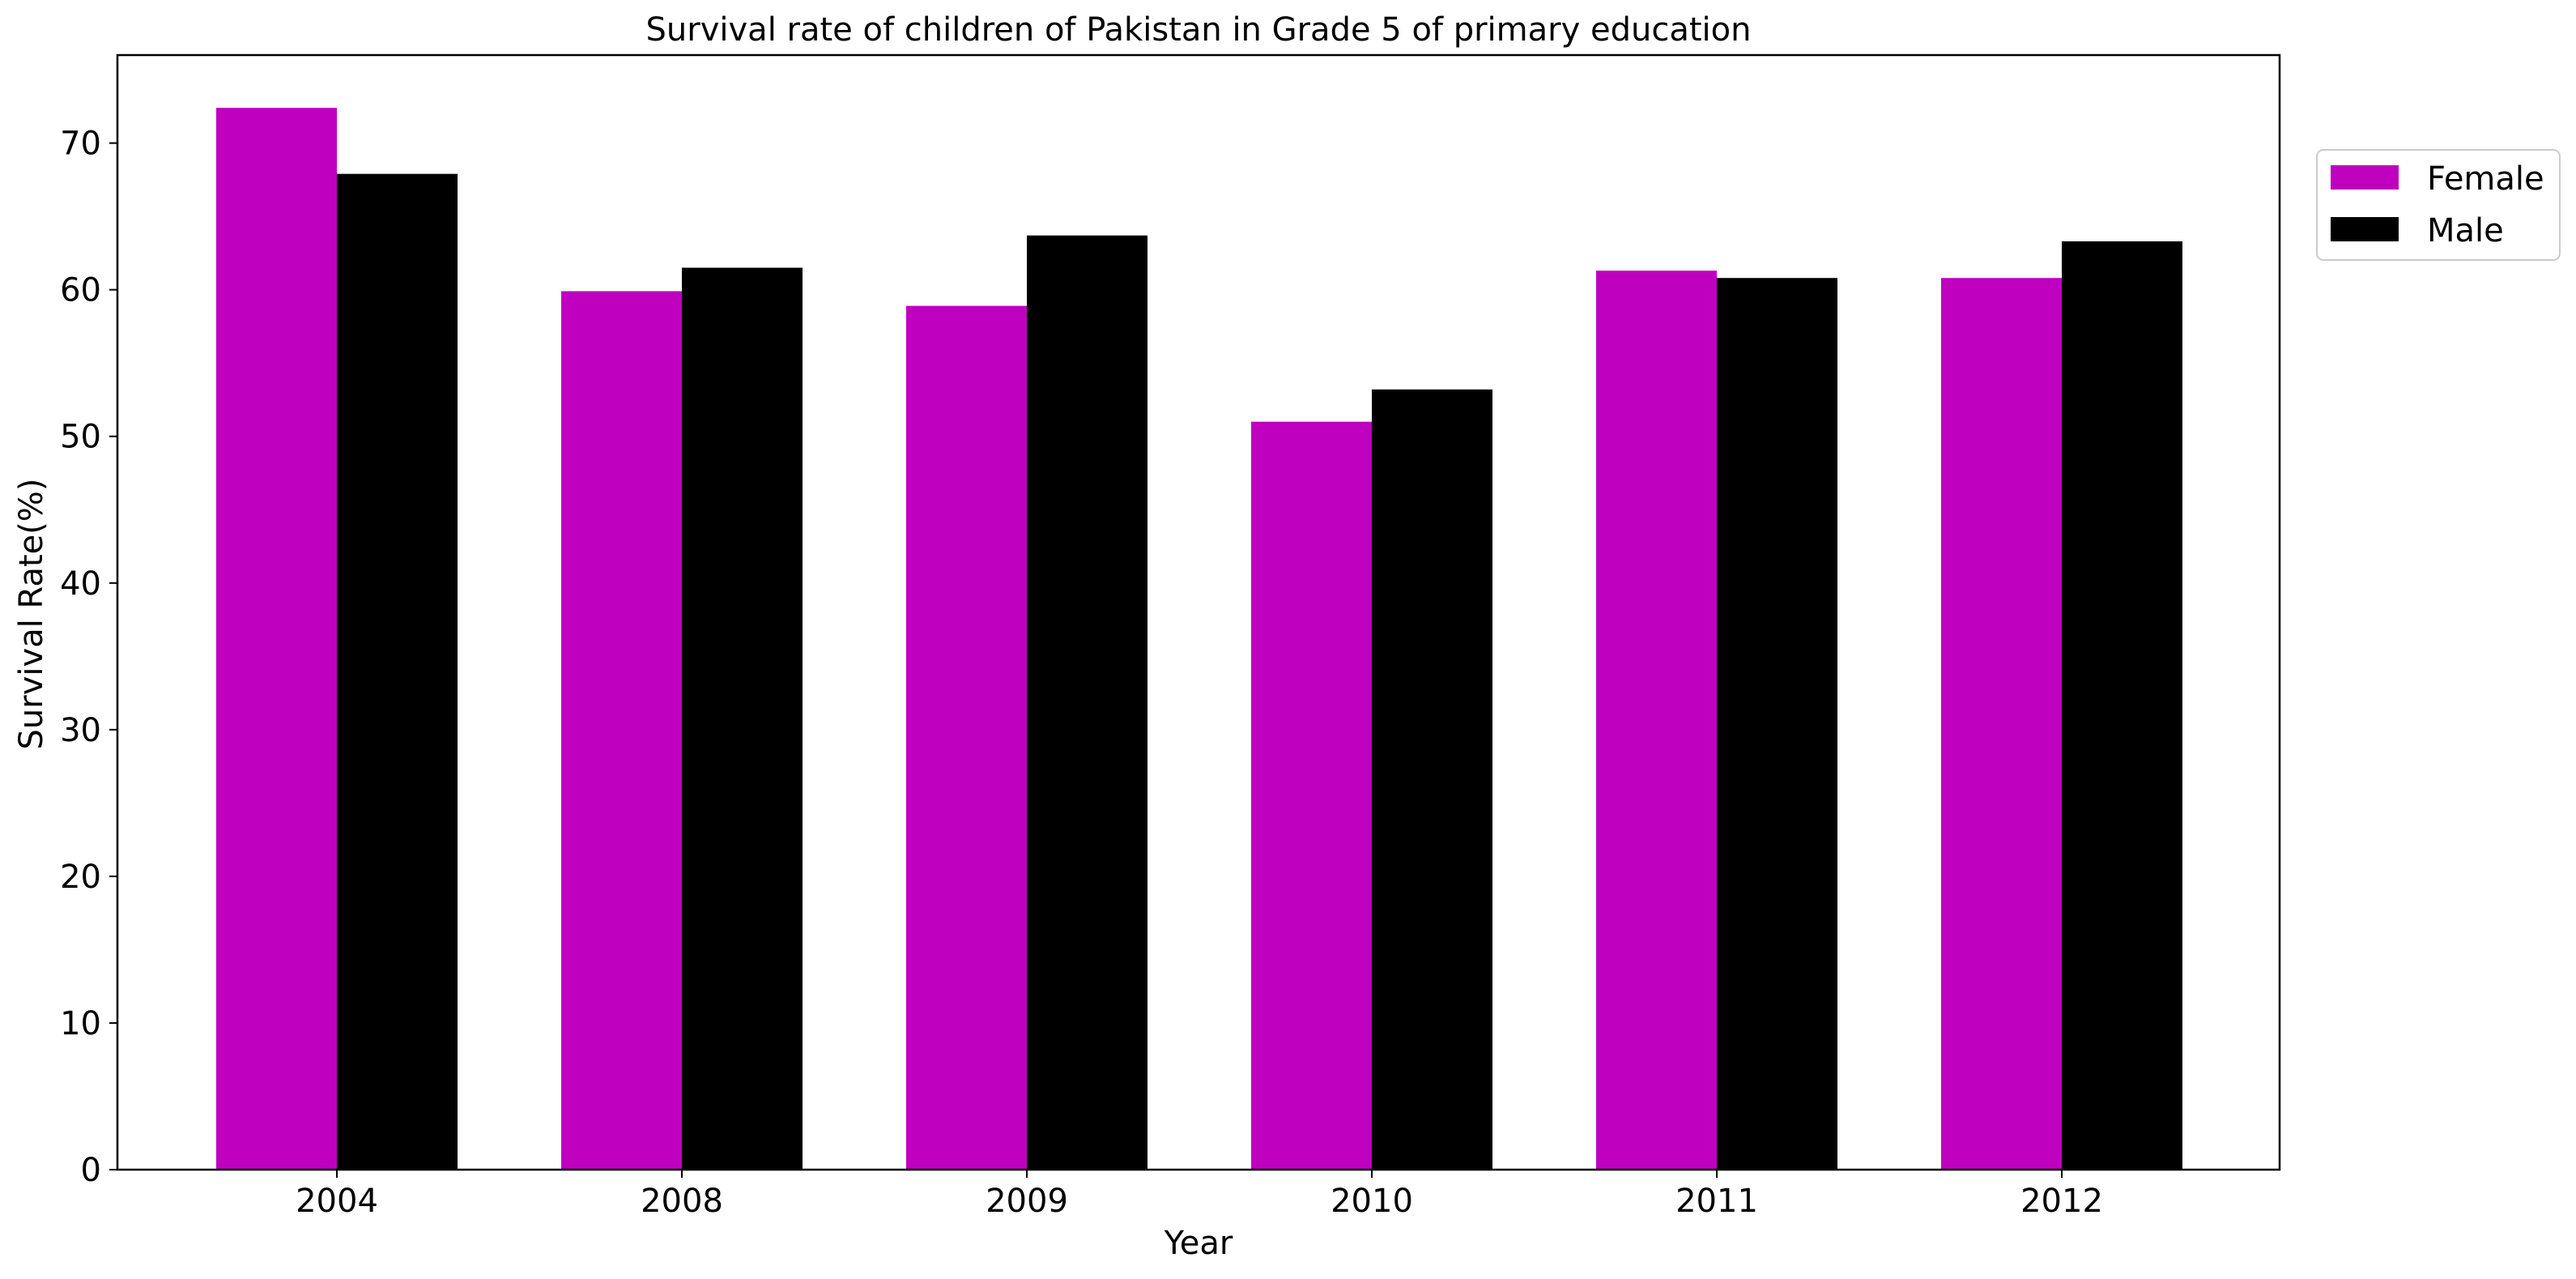 The width and height of the screenshot is (2576, 1279). I want to click on bar-female-2012, so click(2001, 724).